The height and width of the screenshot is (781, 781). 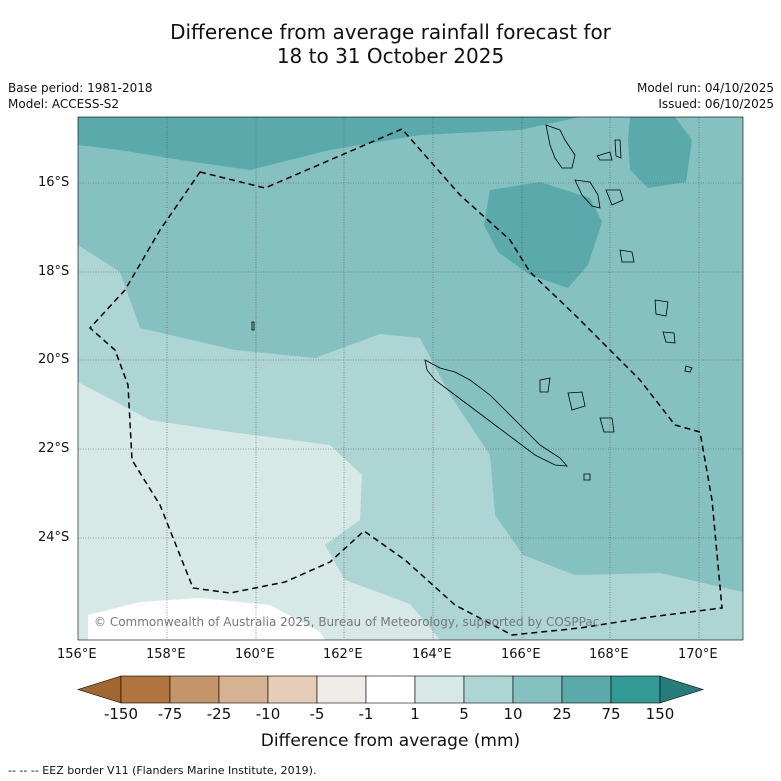 What do you see at coordinates (54, 271) in the screenshot?
I see `lat-label-18s: 18°S` at bounding box center [54, 271].